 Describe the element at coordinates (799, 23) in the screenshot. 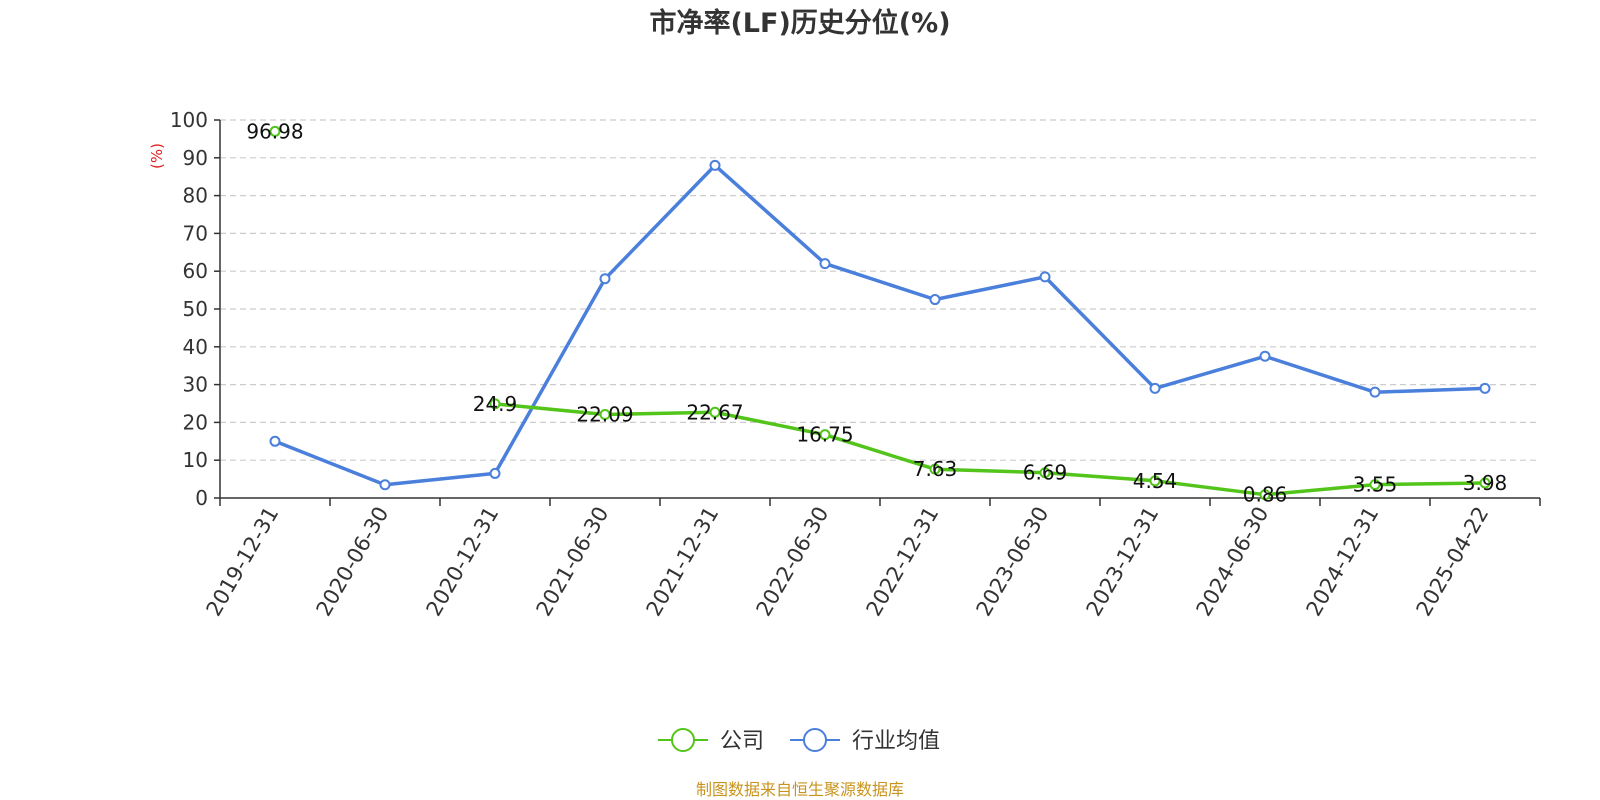

I see `chart-title: 市净率(LF)历史分位(%)` at that location.